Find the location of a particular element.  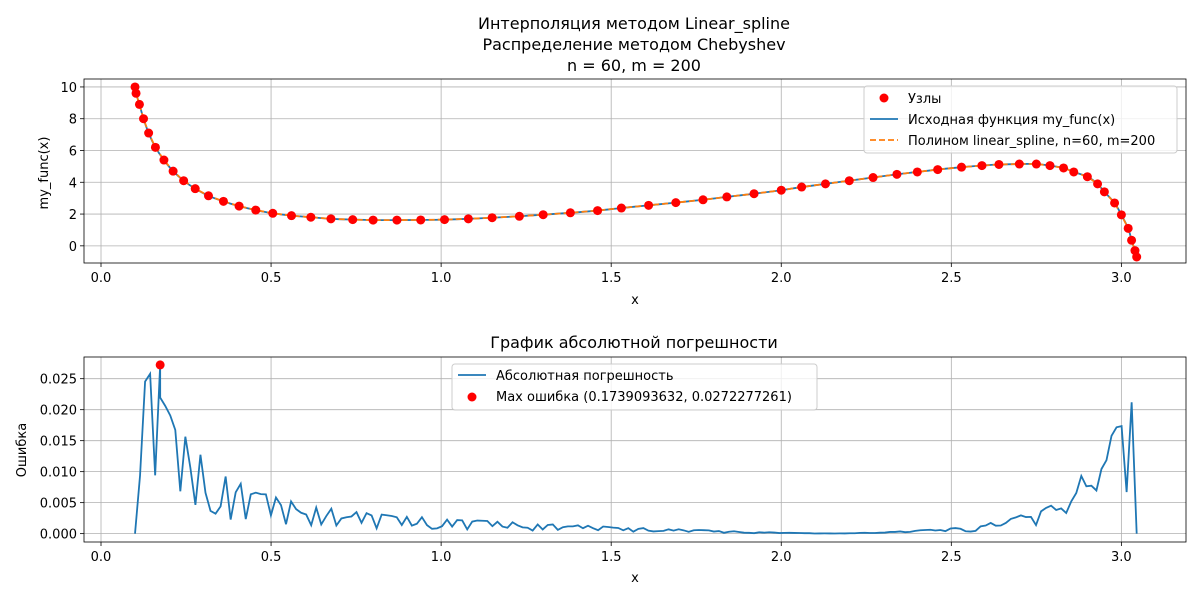

bottom-chart-y-axis-label: Ошибка is located at coordinates (22, 450).